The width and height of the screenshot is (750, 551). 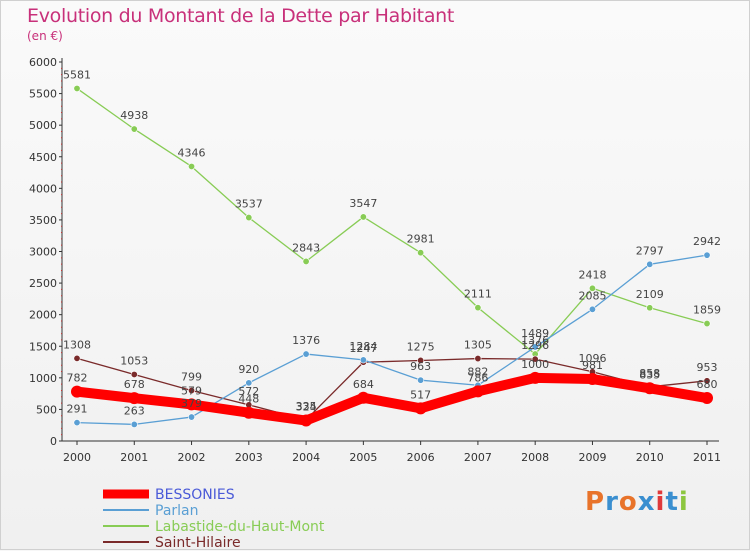 I want to click on data-label: 882, so click(x=477, y=371).